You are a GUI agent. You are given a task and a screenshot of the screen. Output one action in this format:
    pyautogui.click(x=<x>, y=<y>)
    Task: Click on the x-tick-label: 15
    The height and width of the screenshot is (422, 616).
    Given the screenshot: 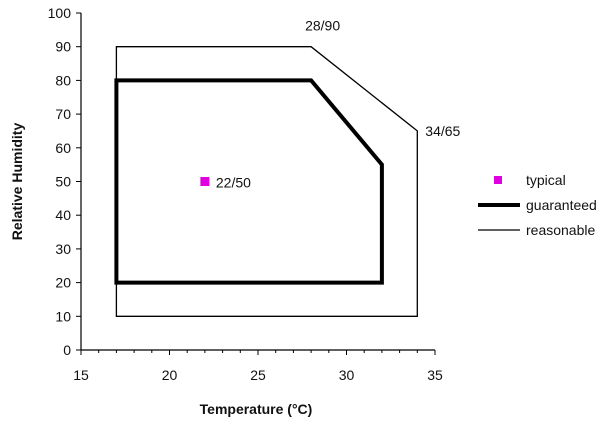 What is the action you would take?
    pyautogui.click(x=81, y=375)
    